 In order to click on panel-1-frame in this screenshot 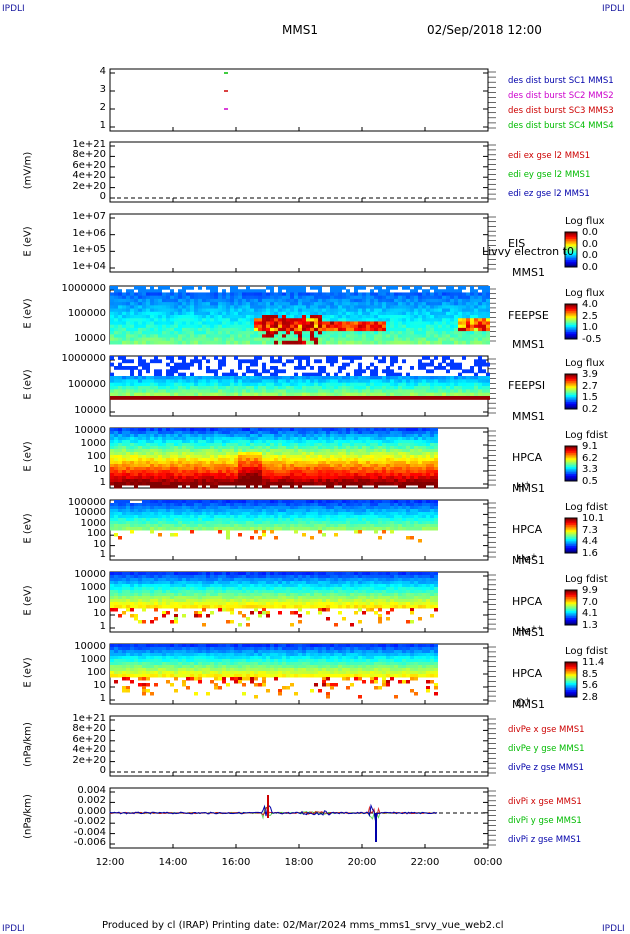, I will do `click(299, 100)`.